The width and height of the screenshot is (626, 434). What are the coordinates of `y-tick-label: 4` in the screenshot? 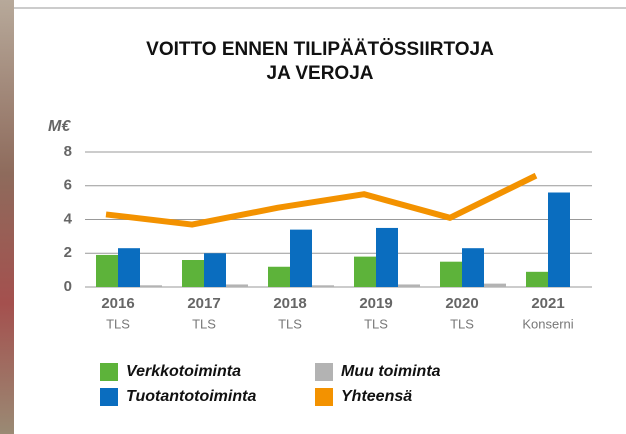 It's located at (68, 218).